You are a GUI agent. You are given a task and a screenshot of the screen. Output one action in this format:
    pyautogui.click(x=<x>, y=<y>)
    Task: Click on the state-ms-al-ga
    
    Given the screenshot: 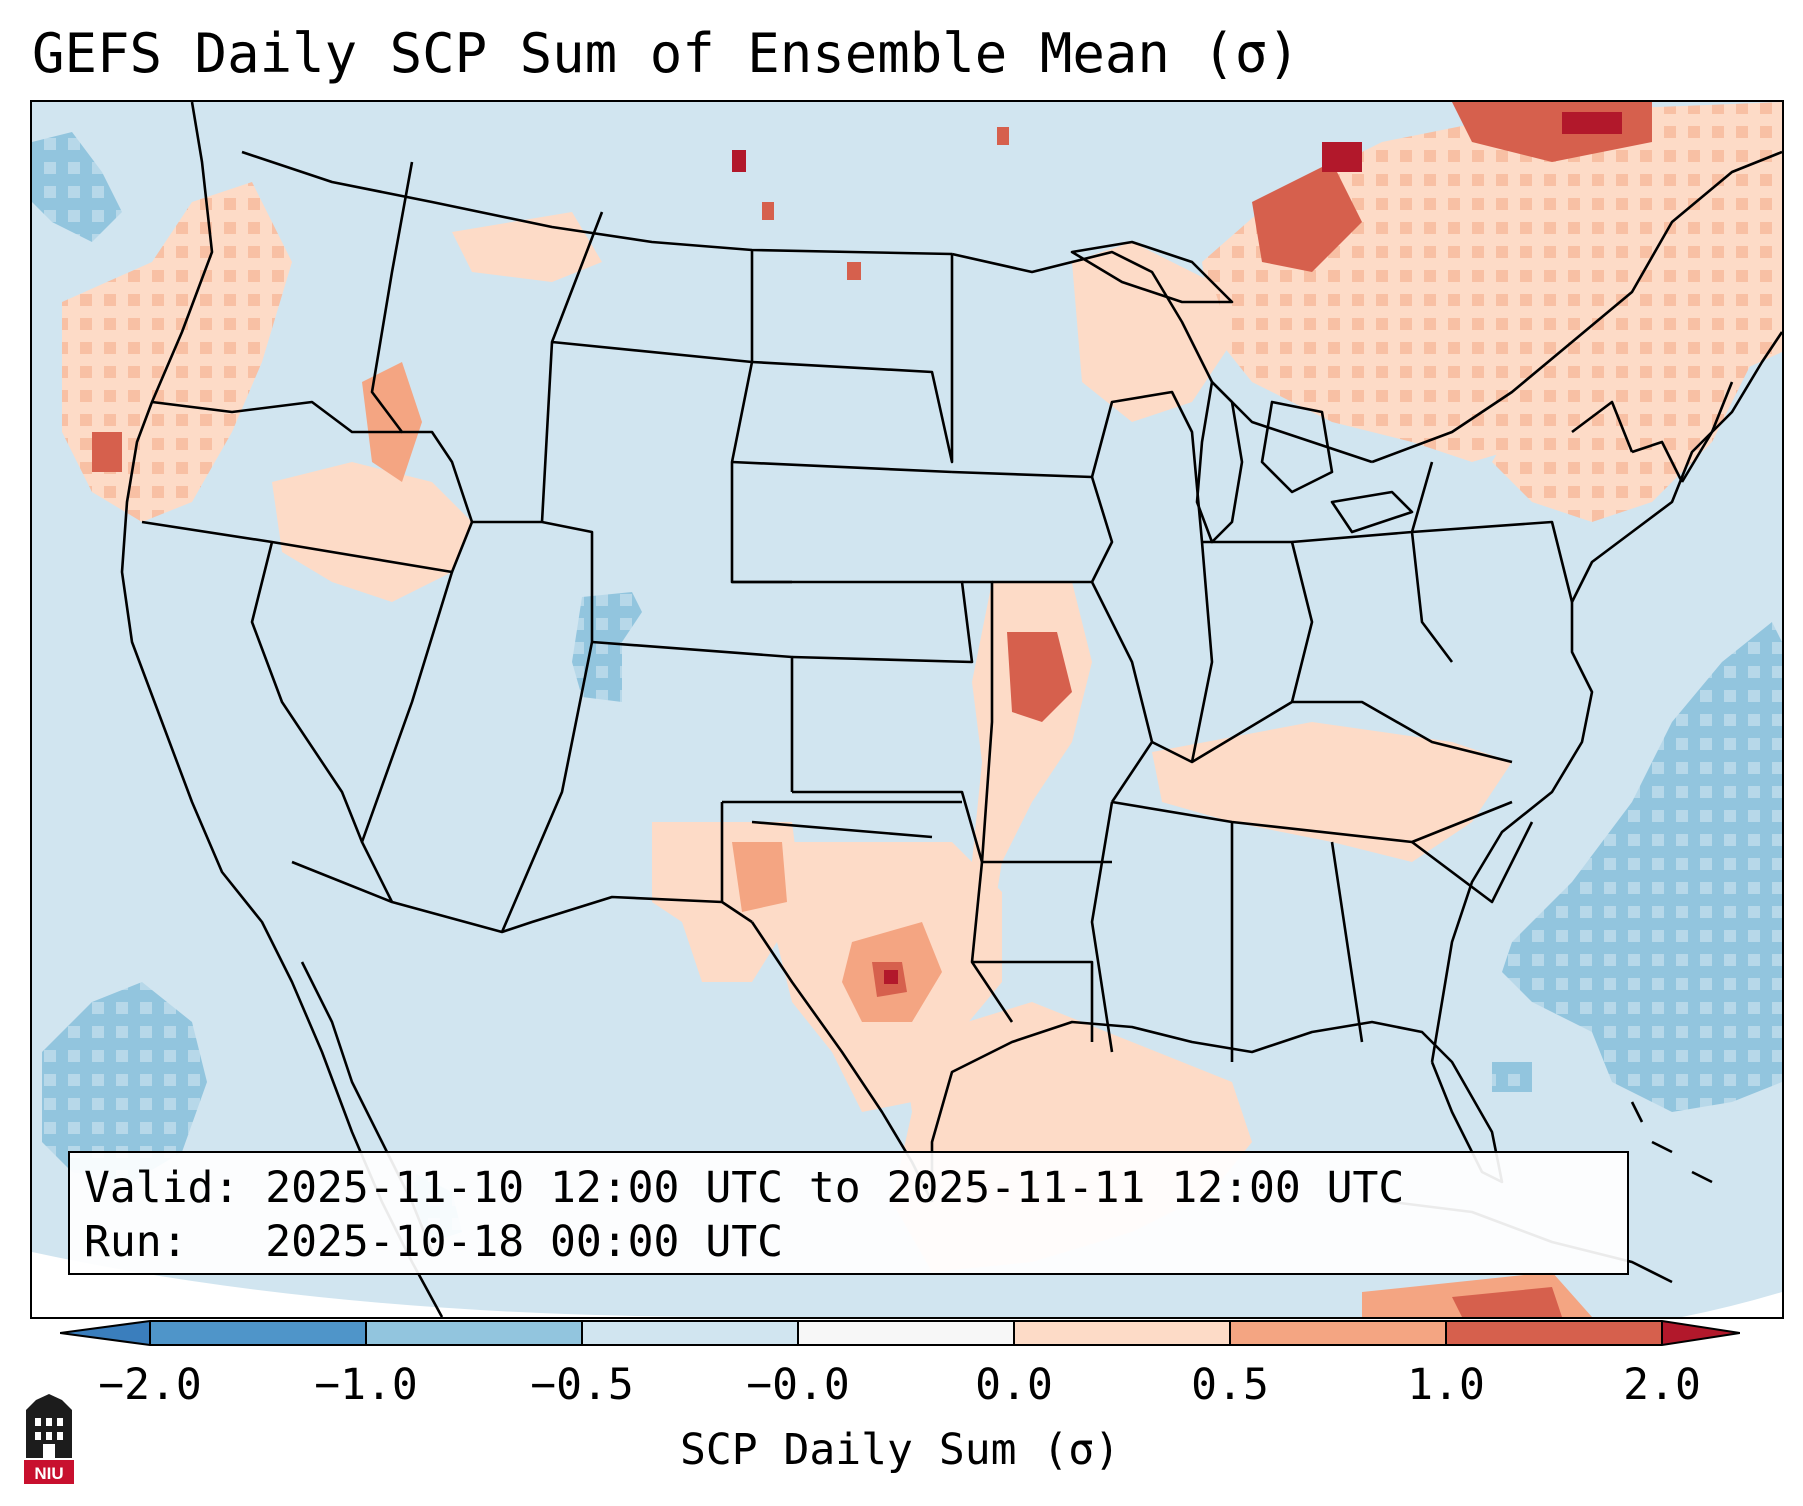 What is the action you would take?
    pyautogui.click(x=1312, y=931)
    